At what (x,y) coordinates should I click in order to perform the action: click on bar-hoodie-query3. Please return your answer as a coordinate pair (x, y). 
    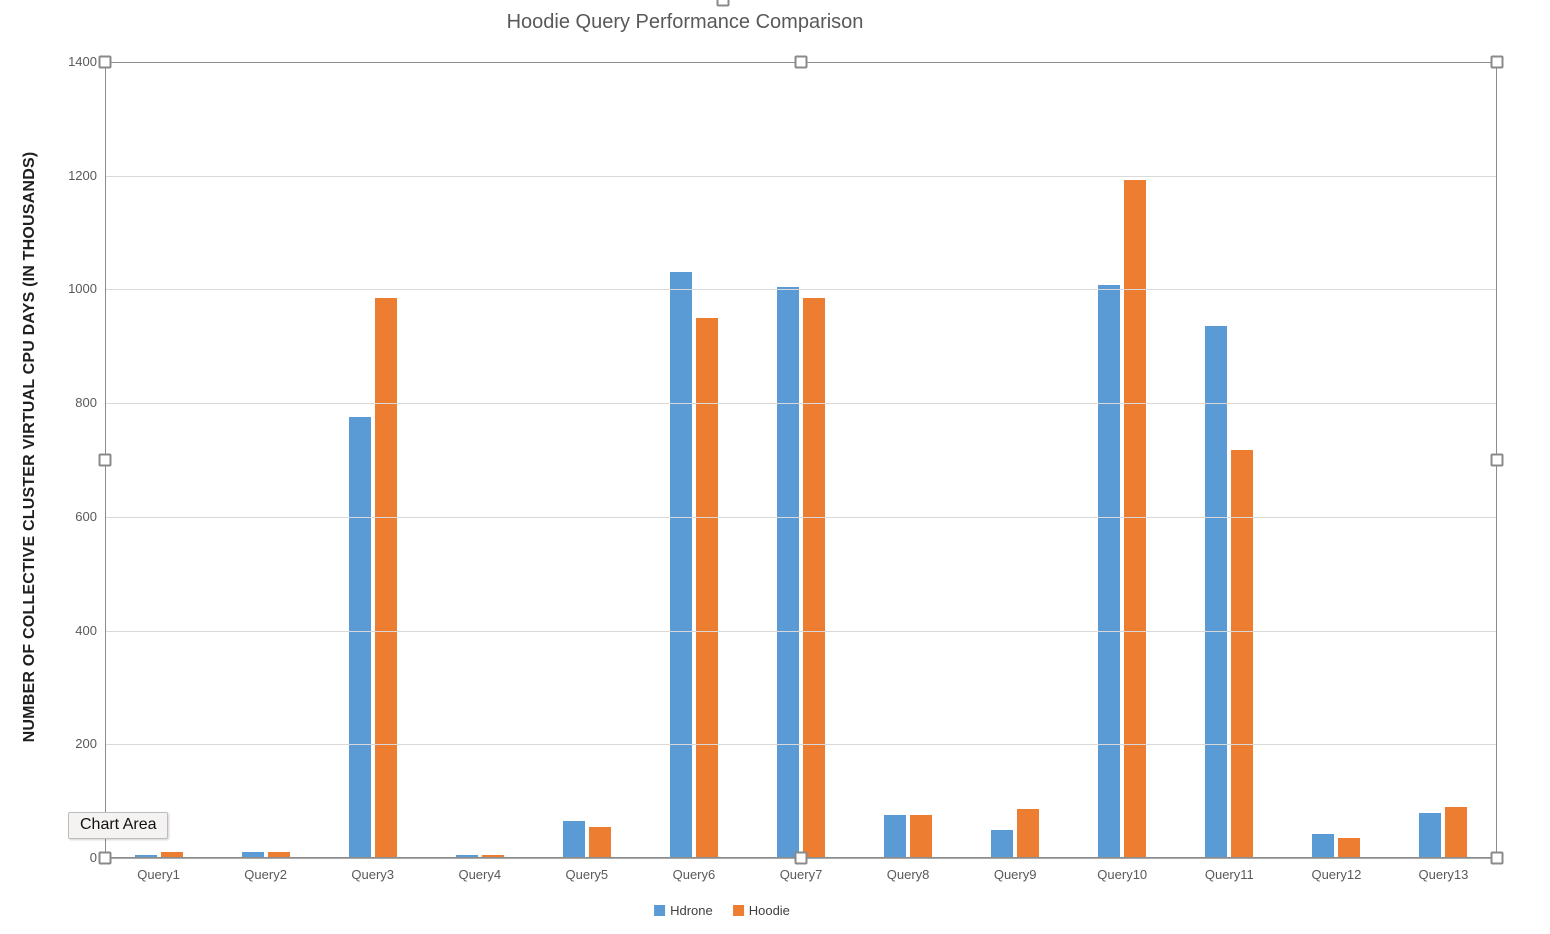
    Looking at the image, I should click on (385, 577).